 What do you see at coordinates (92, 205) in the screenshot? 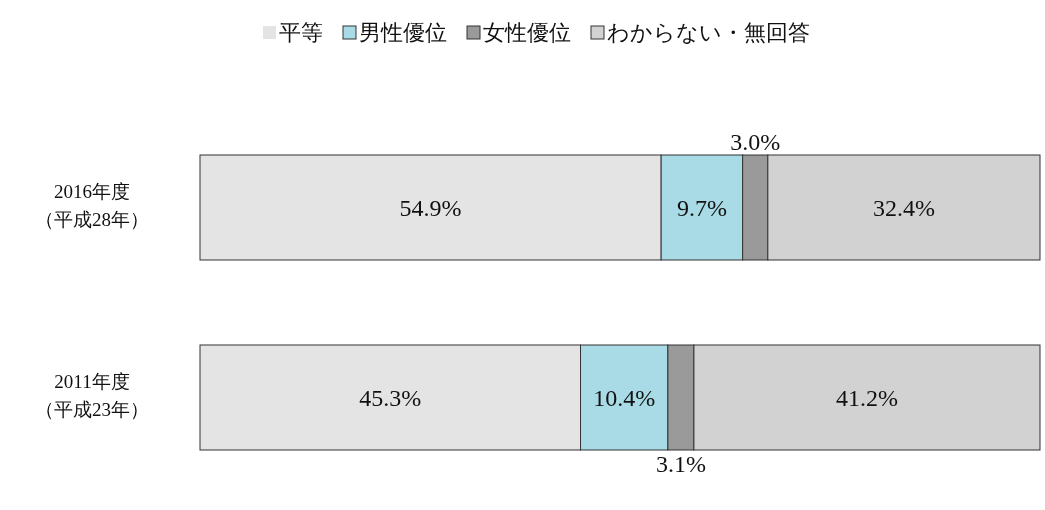
I see `y-tick-label: 2016年度（平成28年）` at bounding box center [92, 205].